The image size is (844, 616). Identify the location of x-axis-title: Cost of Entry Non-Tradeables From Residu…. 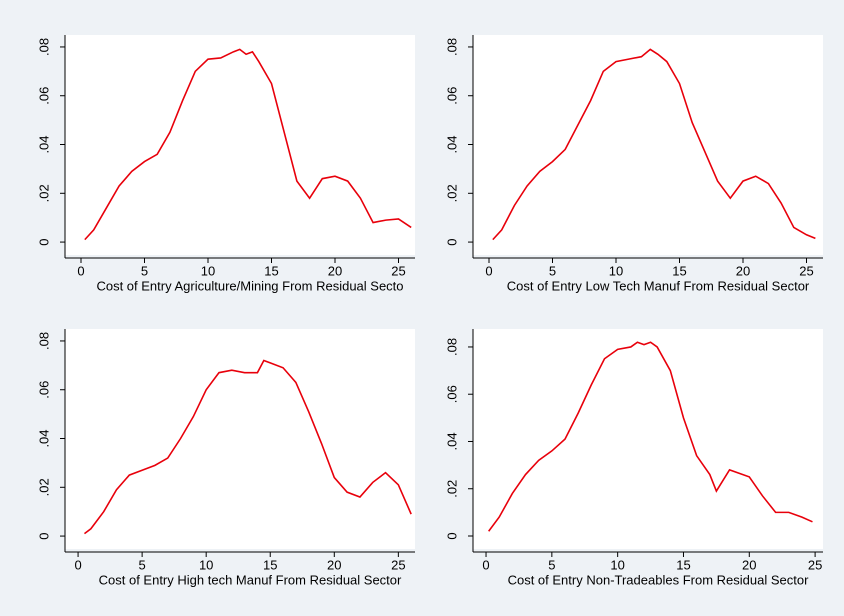
(658, 579).